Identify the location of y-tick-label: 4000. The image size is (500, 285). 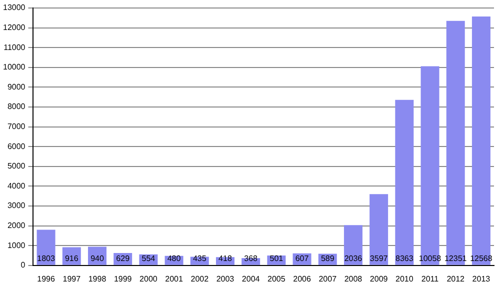
(16, 185).